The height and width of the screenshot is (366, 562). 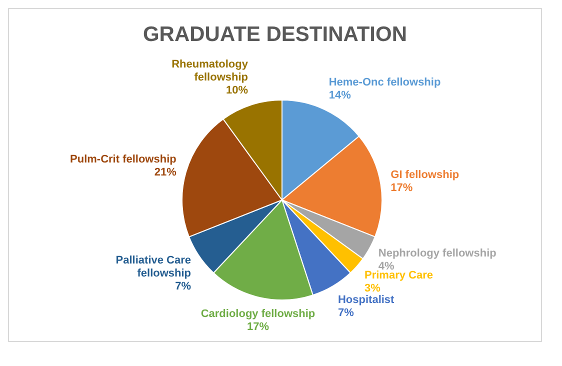 I want to click on slice-label: Pulm-Crit fellowship, so click(x=123, y=160).